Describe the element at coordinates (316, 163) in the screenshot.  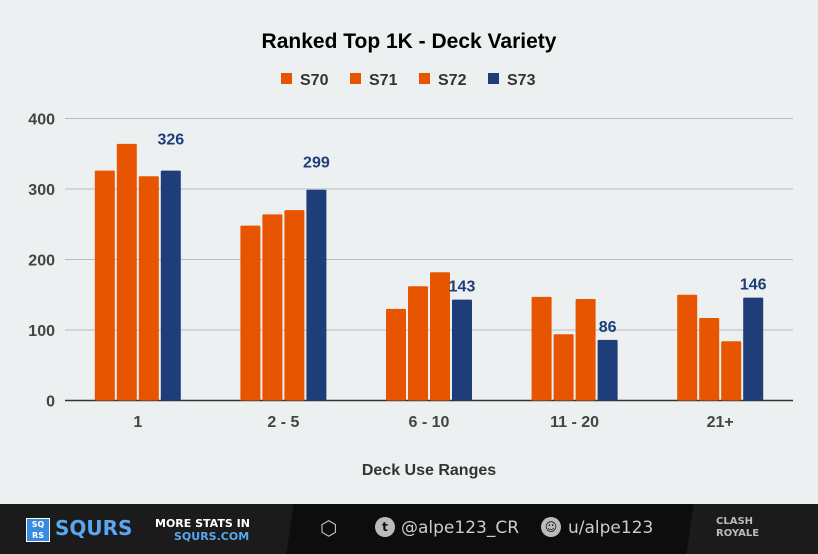
I see `data-label: 299` at that location.